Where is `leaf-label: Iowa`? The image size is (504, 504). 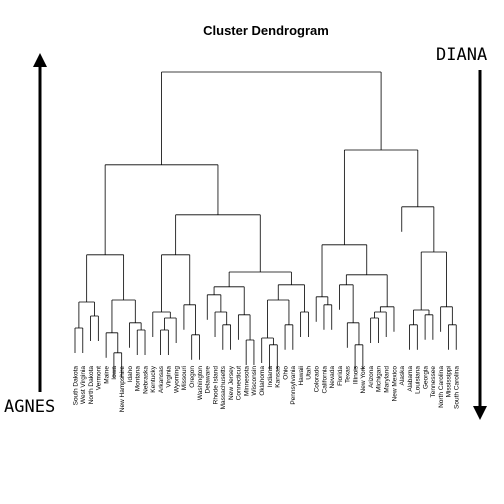 leaf-label: Iowa is located at coordinates (114, 373).